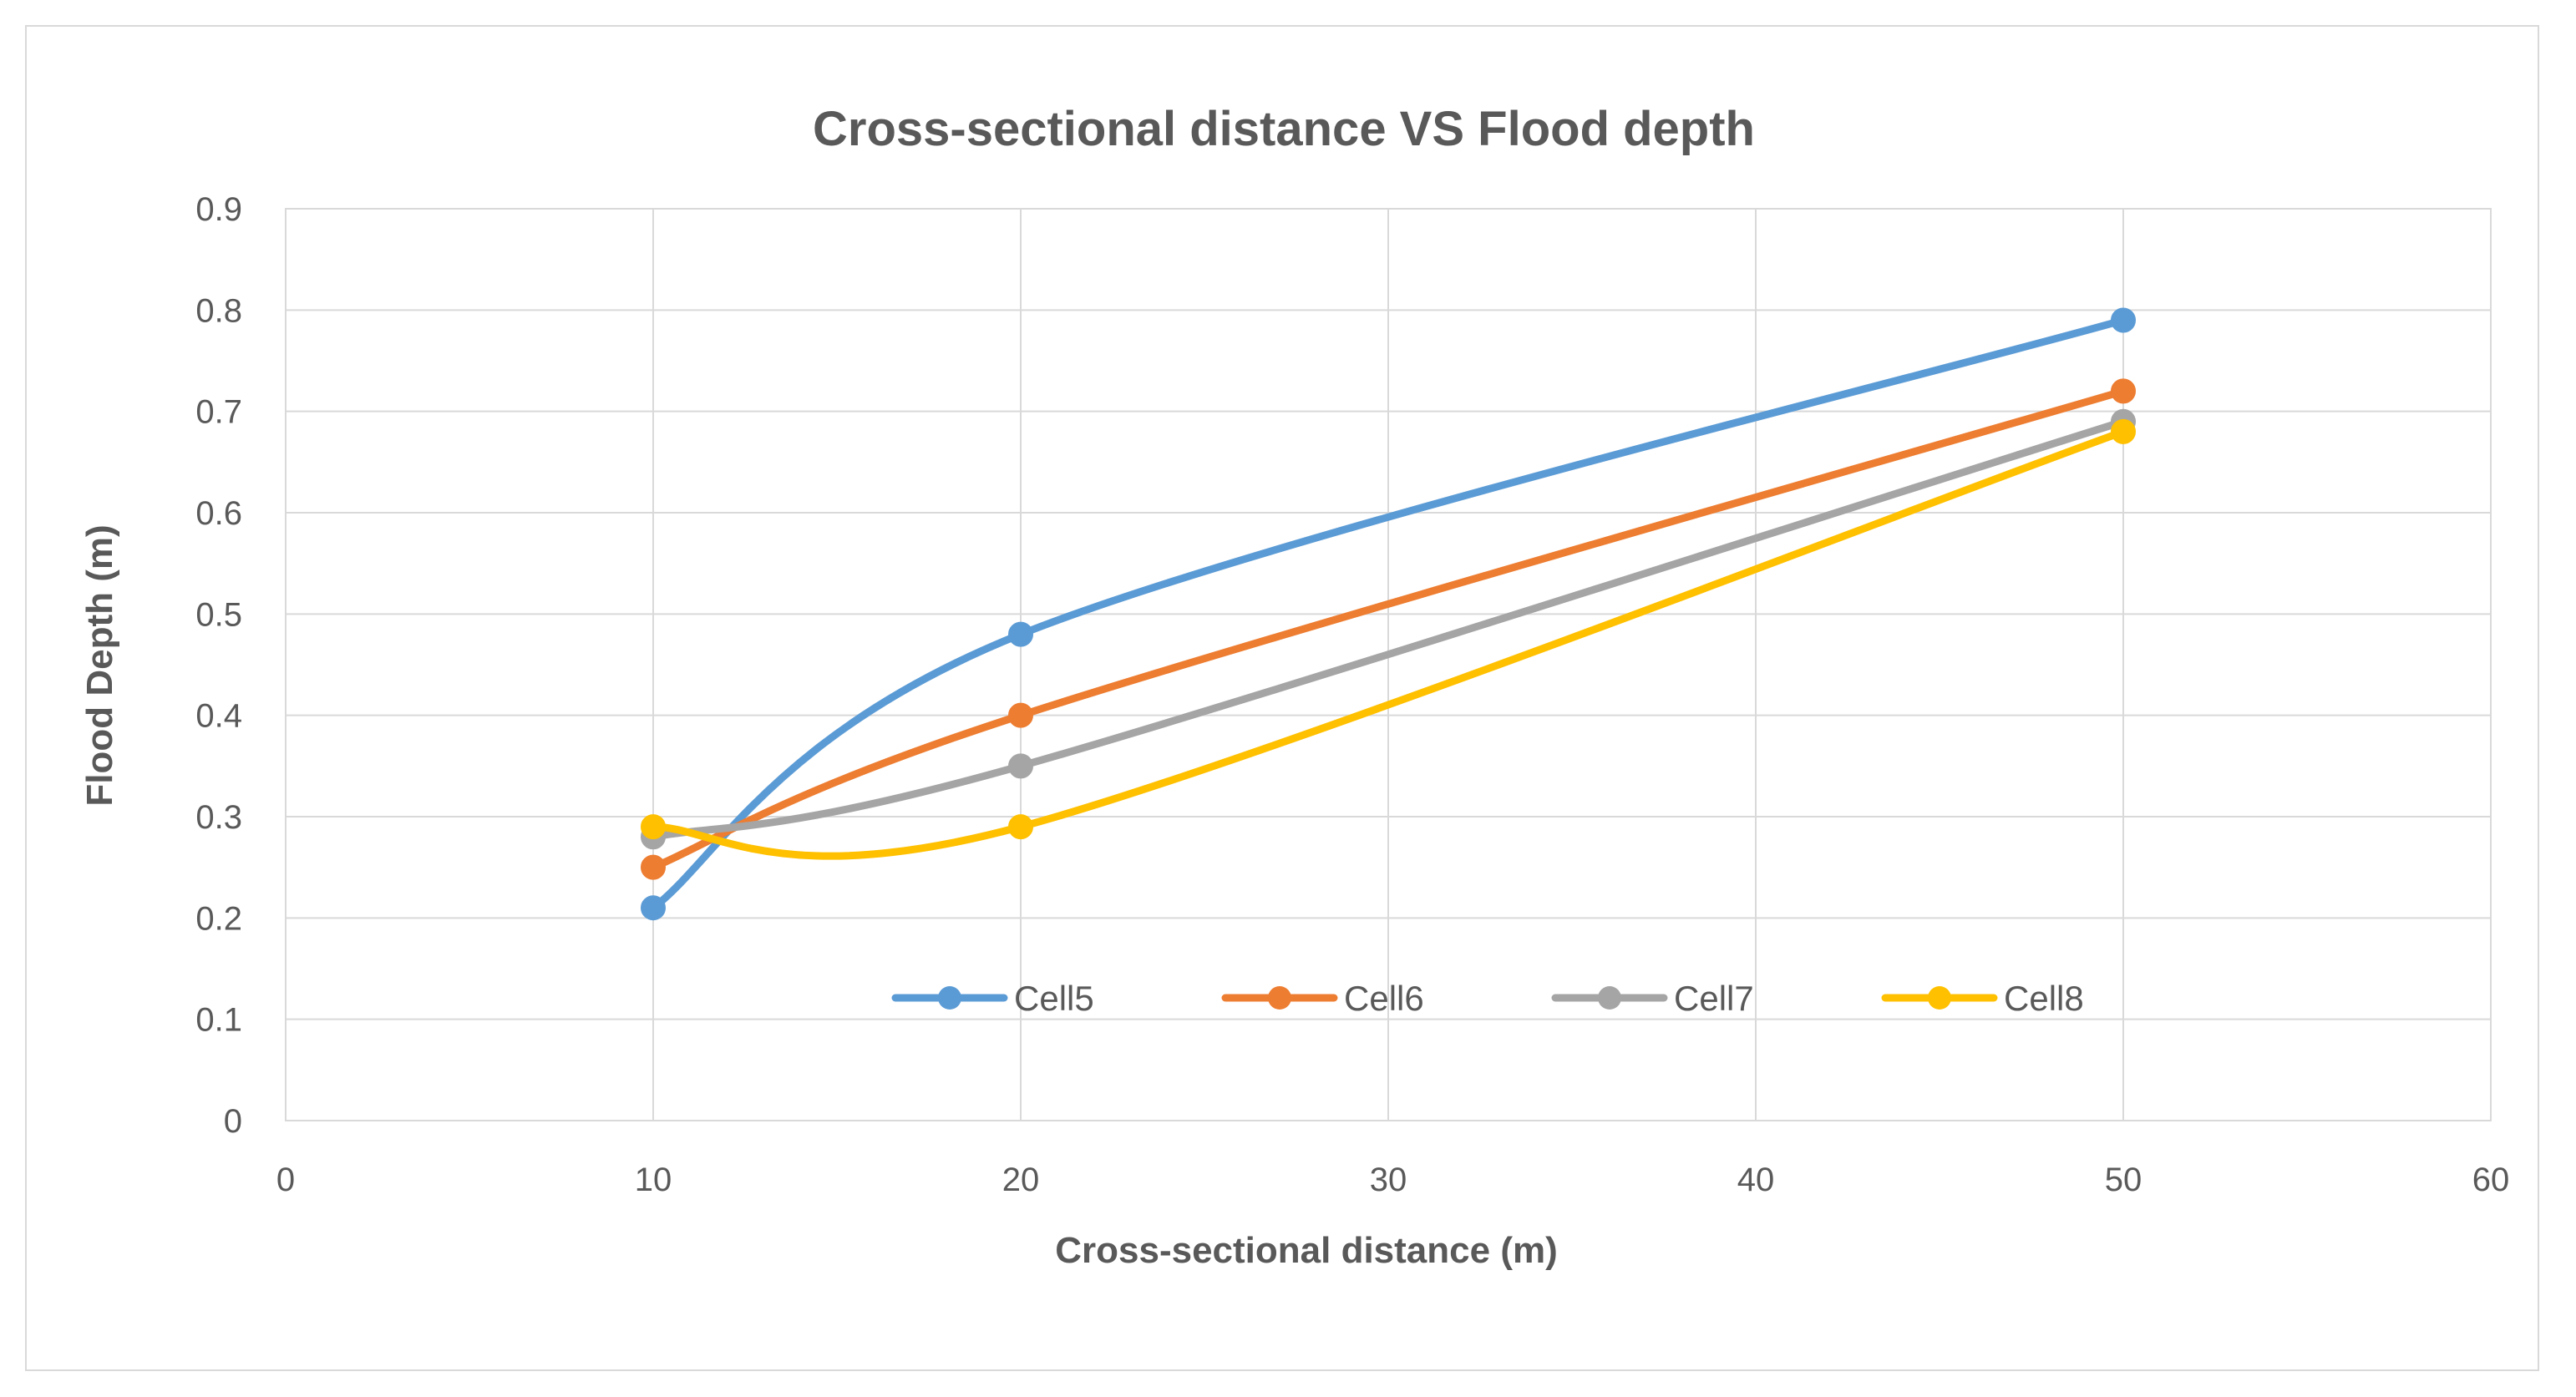 This screenshot has height=1397, width=2576. What do you see at coordinates (1384, 999) in the screenshot?
I see `legend-label: Cell6` at bounding box center [1384, 999].